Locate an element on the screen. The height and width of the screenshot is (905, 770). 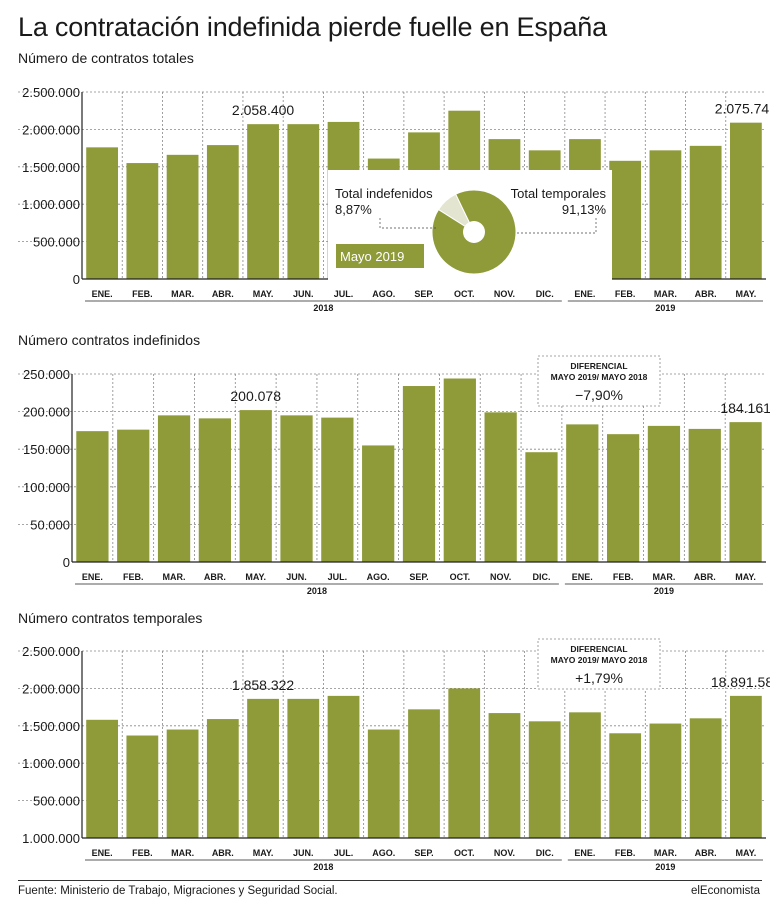
y-tick-label: 150.000 is located at coordinates (46, 449).